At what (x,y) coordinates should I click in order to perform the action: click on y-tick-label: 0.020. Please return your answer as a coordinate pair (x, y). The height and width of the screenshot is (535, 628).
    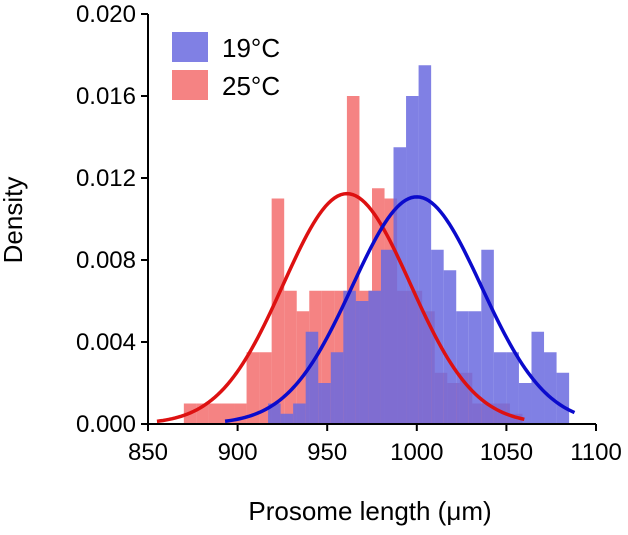
    Looking at the image, I should click on (106, 14).